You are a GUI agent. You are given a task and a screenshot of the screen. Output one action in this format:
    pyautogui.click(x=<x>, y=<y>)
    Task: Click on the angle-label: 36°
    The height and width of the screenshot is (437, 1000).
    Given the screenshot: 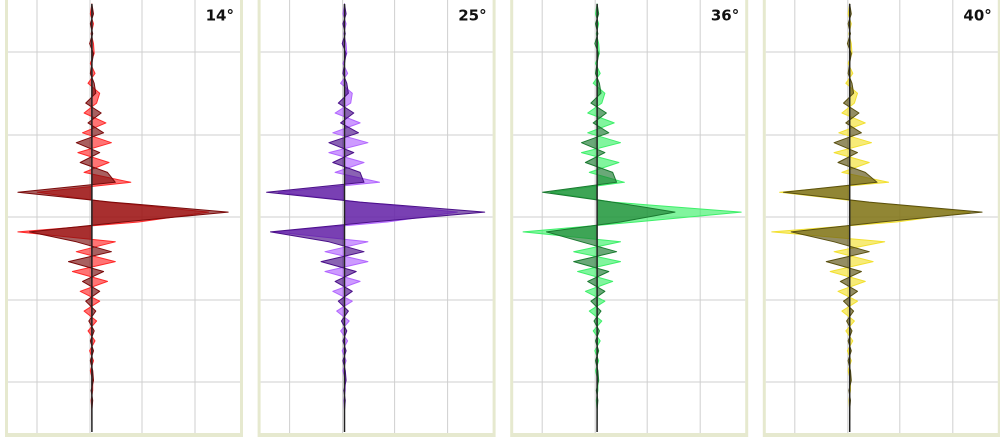 What is the action you would take?
    pyautogui.click(x=725, y=16)
    